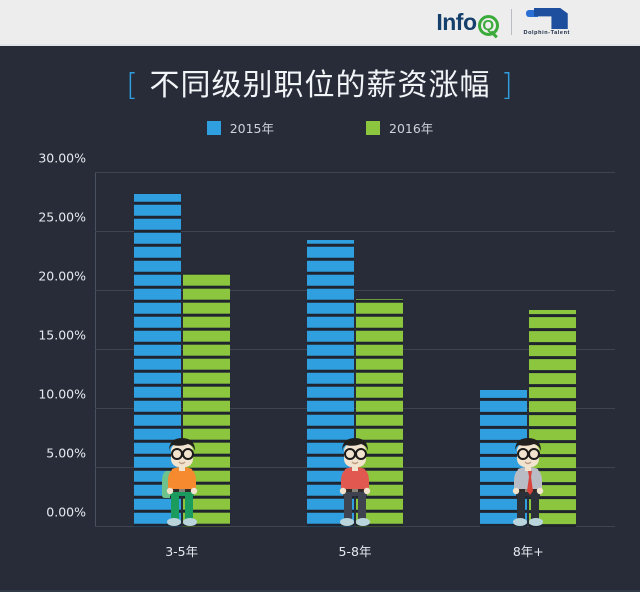  I want to click on legend-item-2016年: 2016年, so click(399, 127).